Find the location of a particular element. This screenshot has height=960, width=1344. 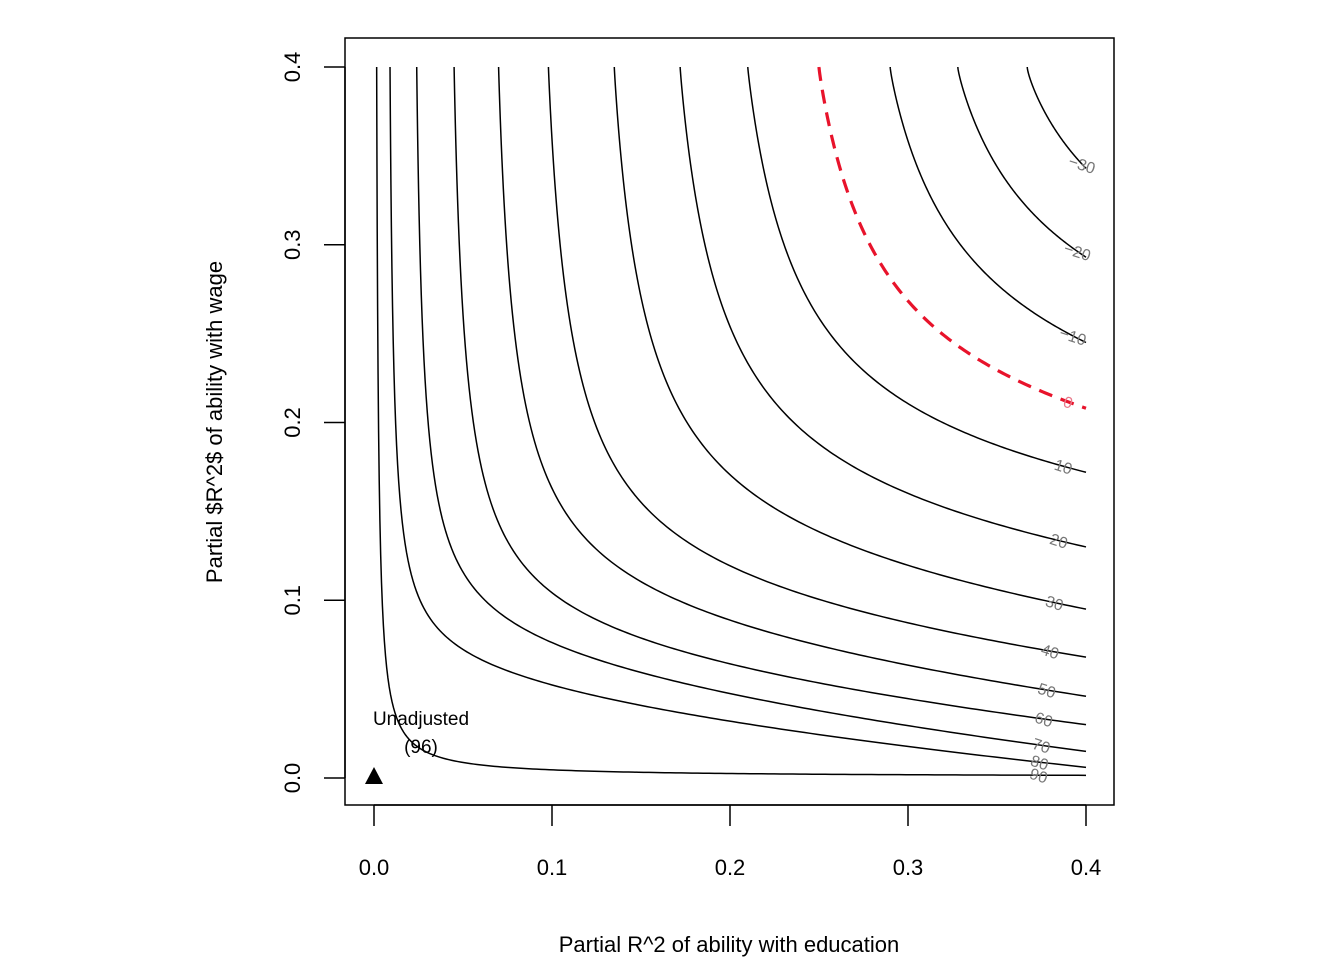

unadjusted-point-marker is located at coordinates (374, 775).